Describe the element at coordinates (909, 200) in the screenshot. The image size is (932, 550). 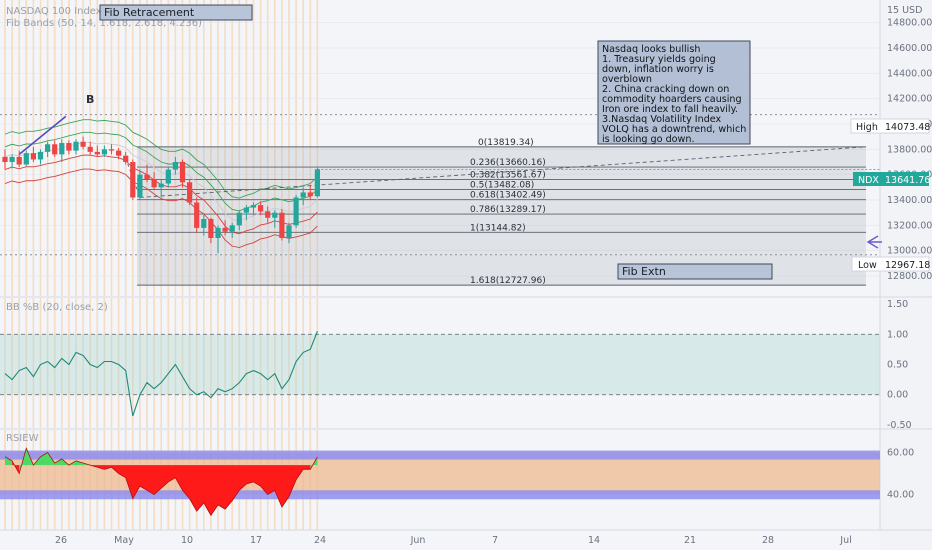
I see `price-tick-label: 13400.00` at that location.